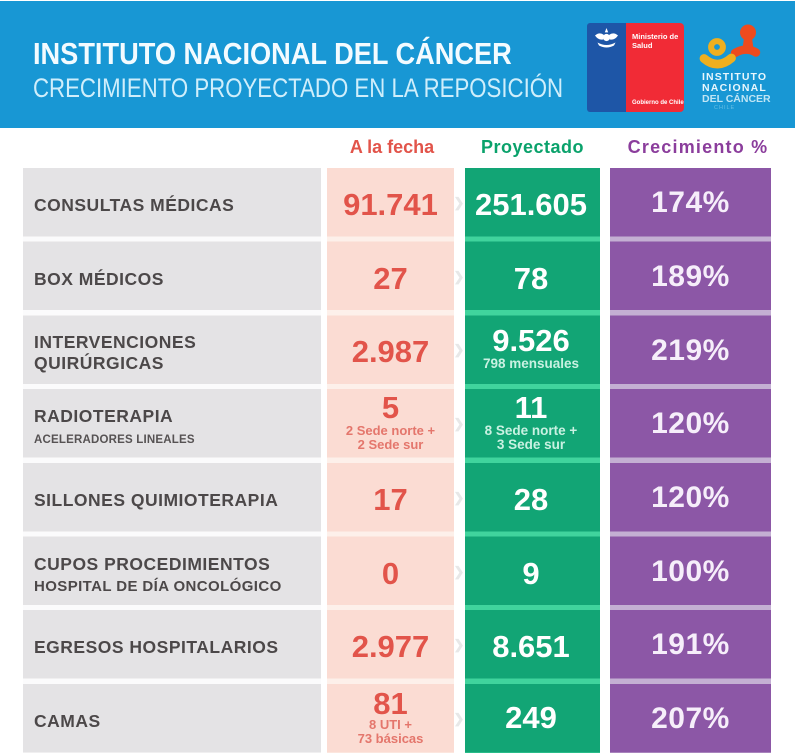 This screenshot has width=800, height=753. Describe the element at coordinates (734, 88) in the screenshot. I see `svg-text: NACIONAL` at that location.